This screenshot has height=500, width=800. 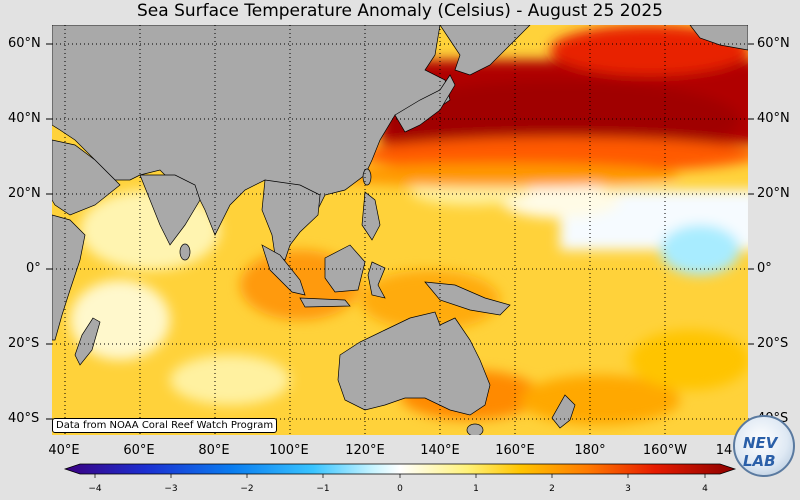 What do you see at coordinates (773, 43) in the screenshot?
I see `lat-label-right: 60°N` at bounding box center [773, 43].